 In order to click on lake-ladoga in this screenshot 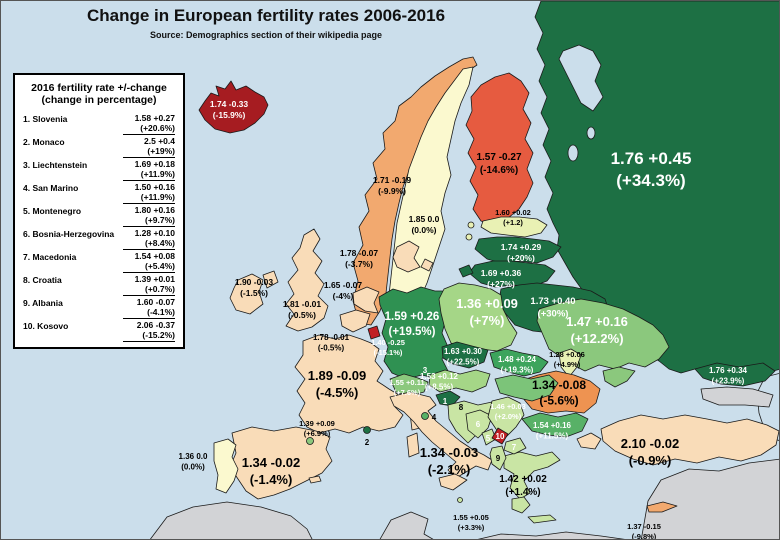, I will do `click(573, 153)`.